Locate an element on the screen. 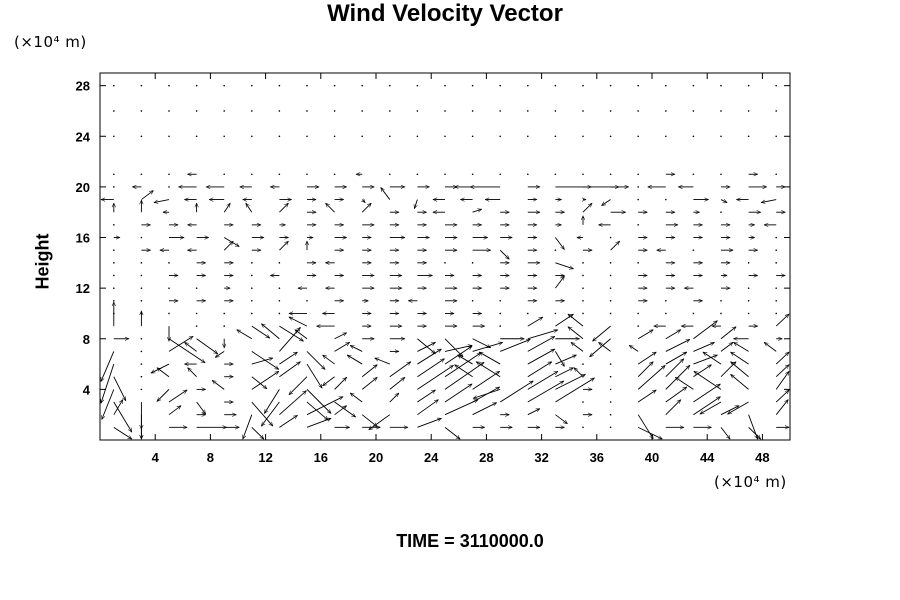  y-tick-label: 16 is located at coordinates (83, 238).